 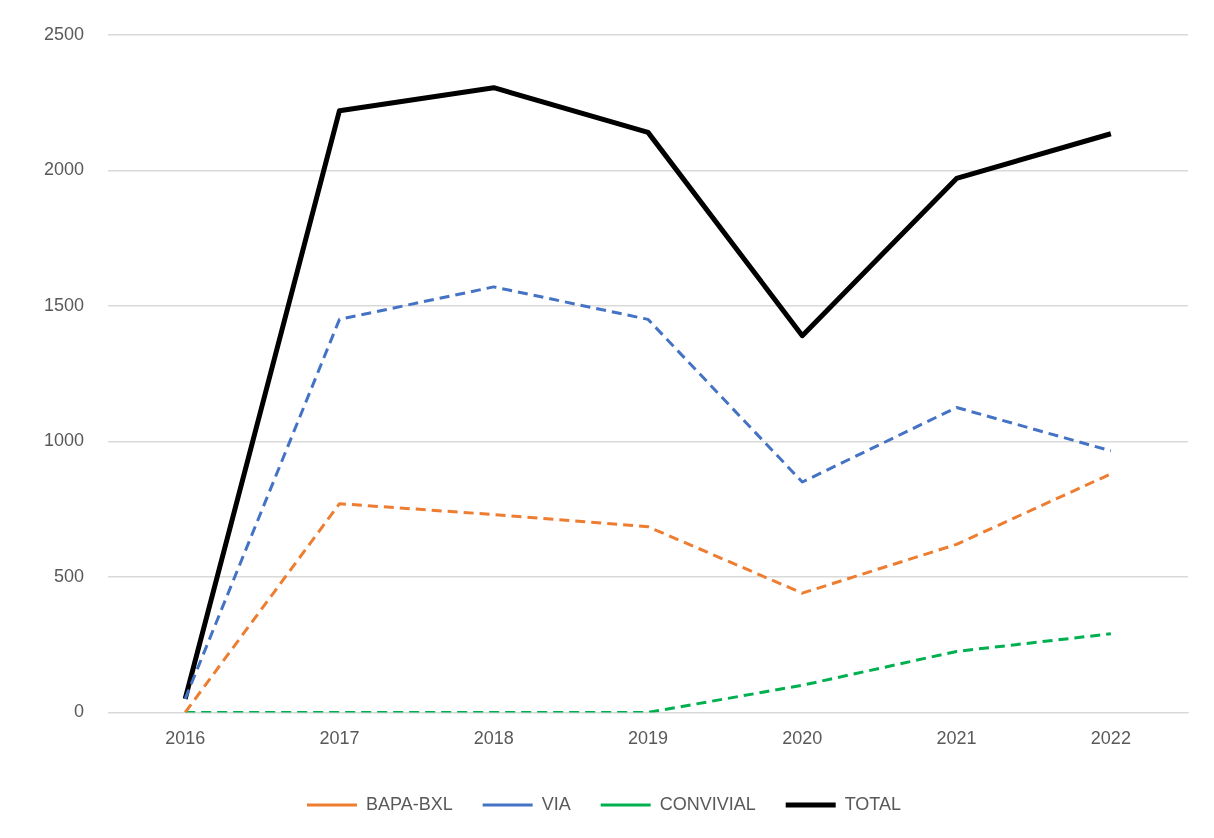 I want to click on y-tick-label: 2000, so click(x=64, y=169).